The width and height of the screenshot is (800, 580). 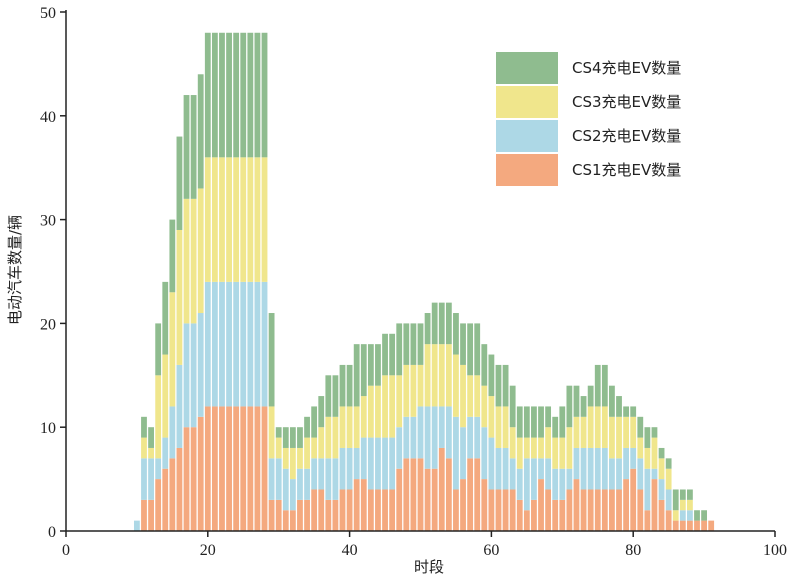 What do you see at coordinates (321, 443) in the screenshot?
I see `bar-cs3-x36` at bounding box center [321, 443].